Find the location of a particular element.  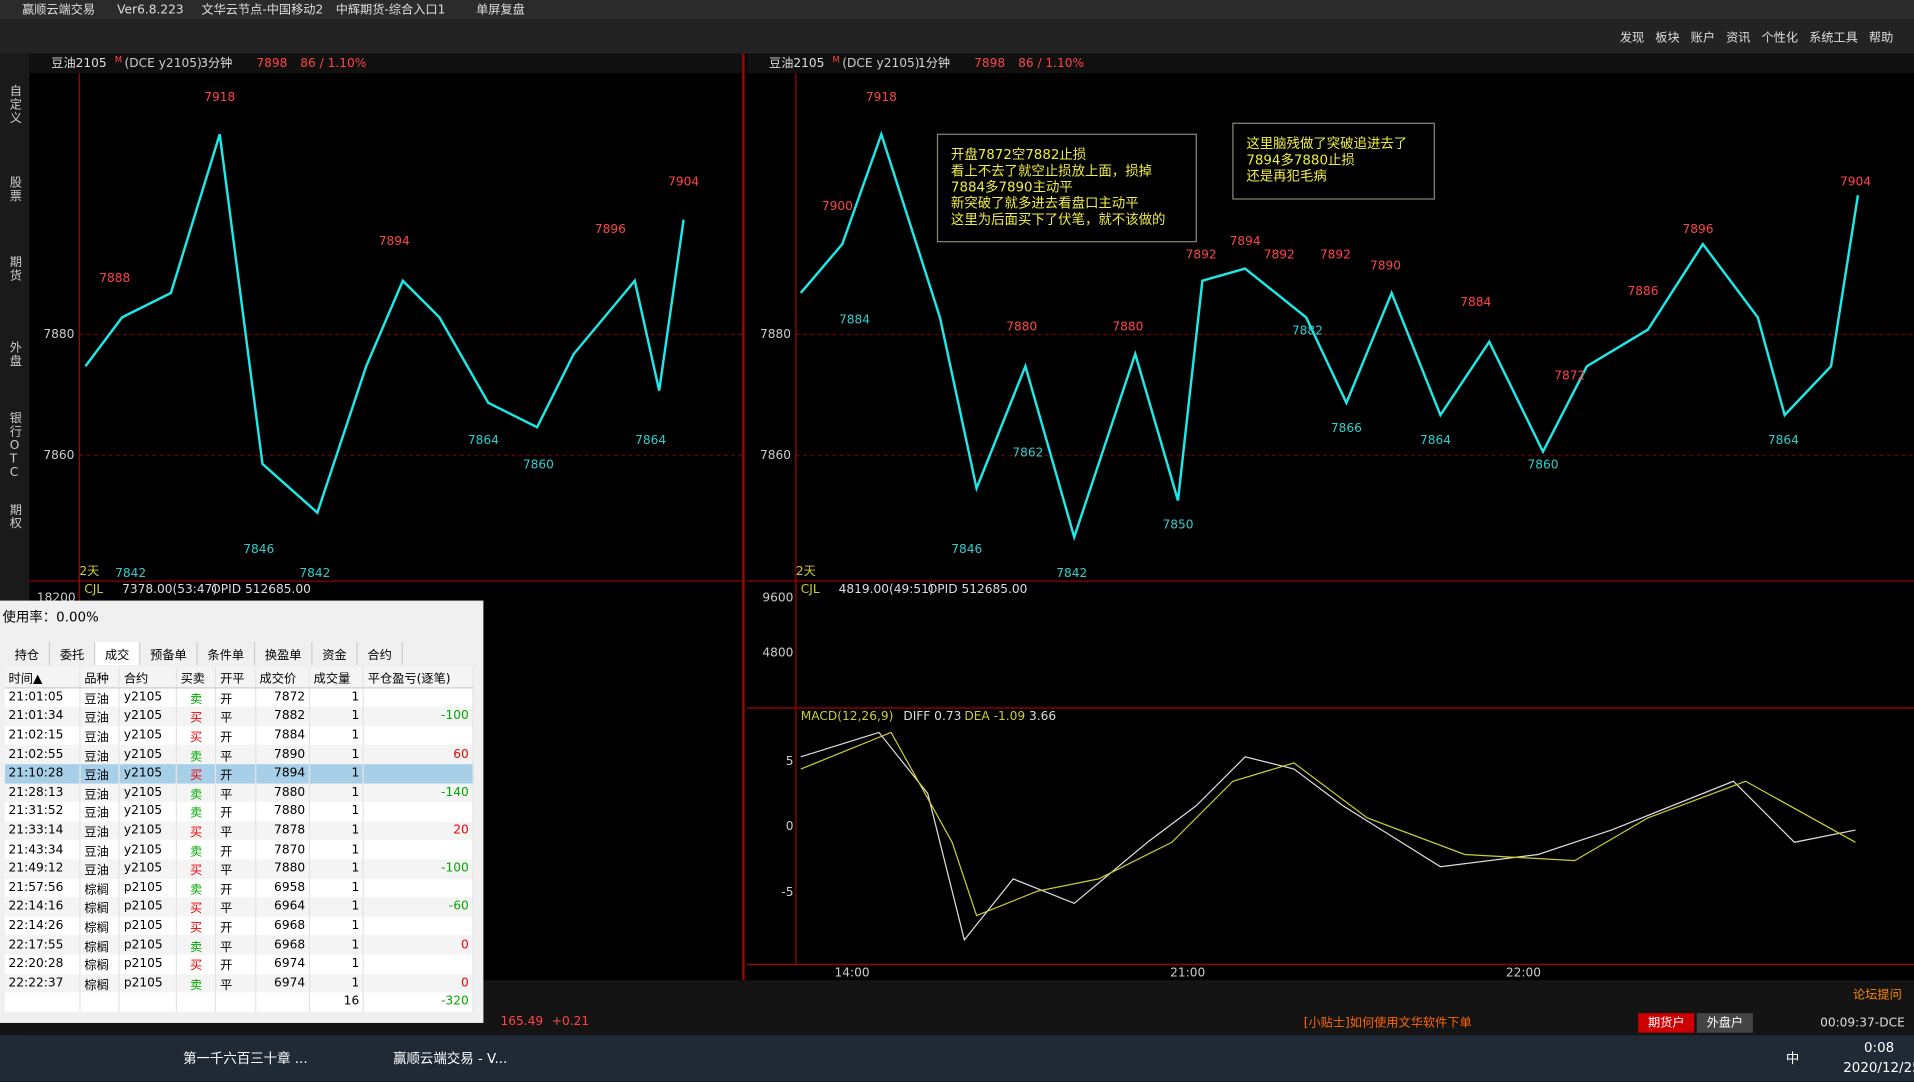

trade-row: 21:49:12 豆油 y2105 买平 7880 1 -100 is located at coordinates (239, 869).